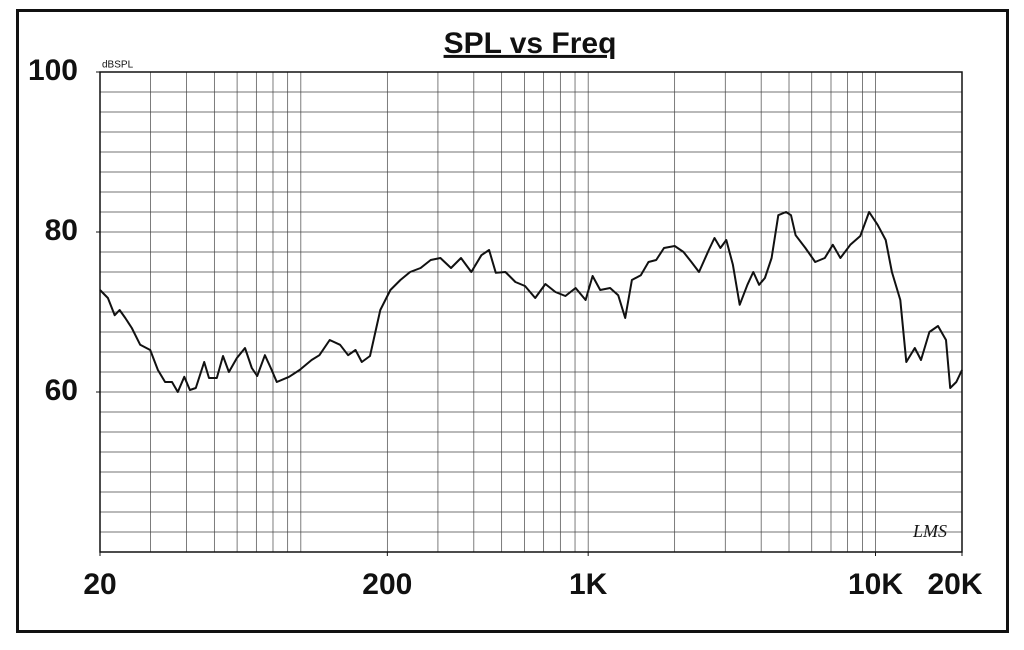  Describe the element at coordinates (61, 390) in the screenshot. I see `y-tick-label: 60` at that location.